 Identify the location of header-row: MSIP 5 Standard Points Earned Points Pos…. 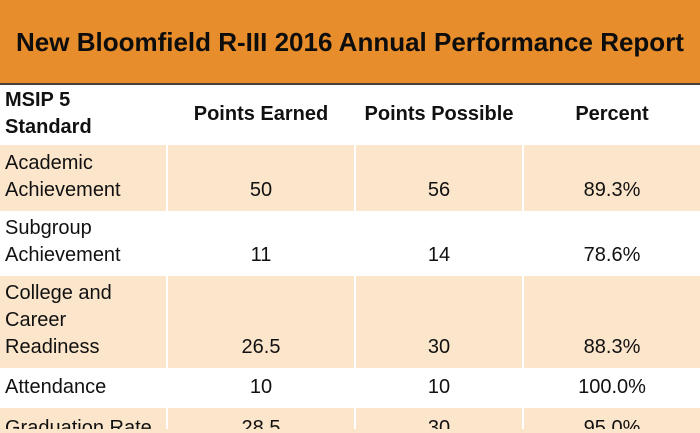
(350, 115).